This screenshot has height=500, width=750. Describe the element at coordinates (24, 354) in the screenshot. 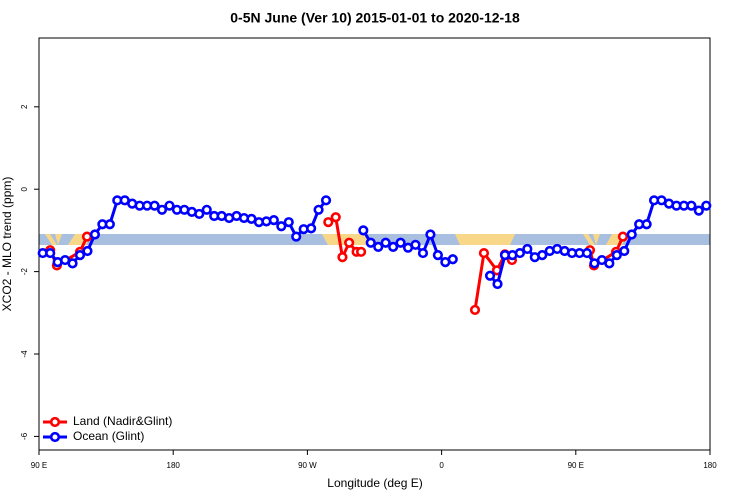

I see `y-tick-label: -4` at that location.